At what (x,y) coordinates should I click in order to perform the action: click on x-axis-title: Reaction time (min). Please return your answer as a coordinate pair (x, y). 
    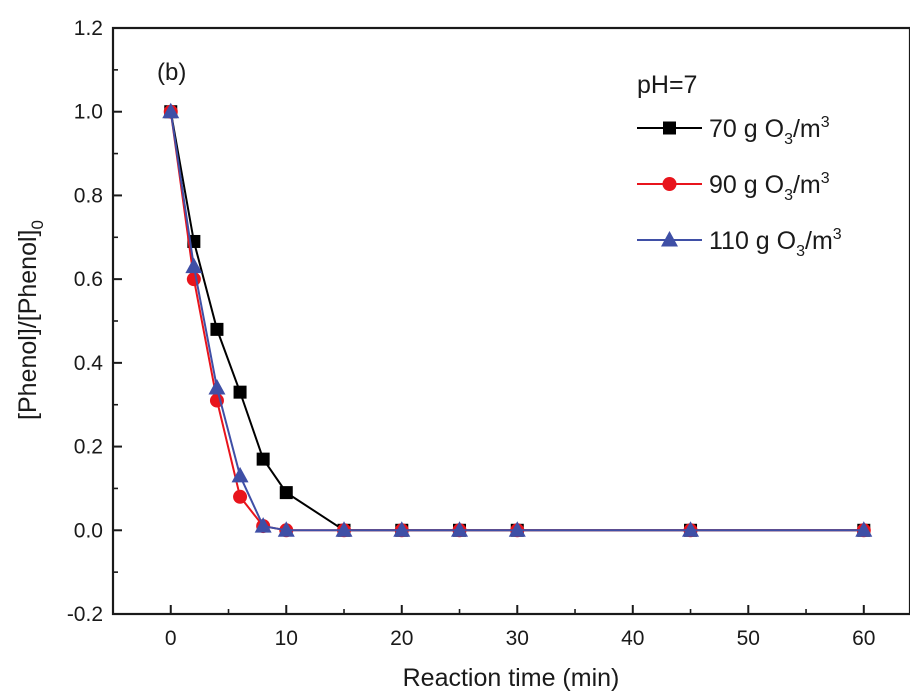
    Looking at the image, I should click on (511, 678).